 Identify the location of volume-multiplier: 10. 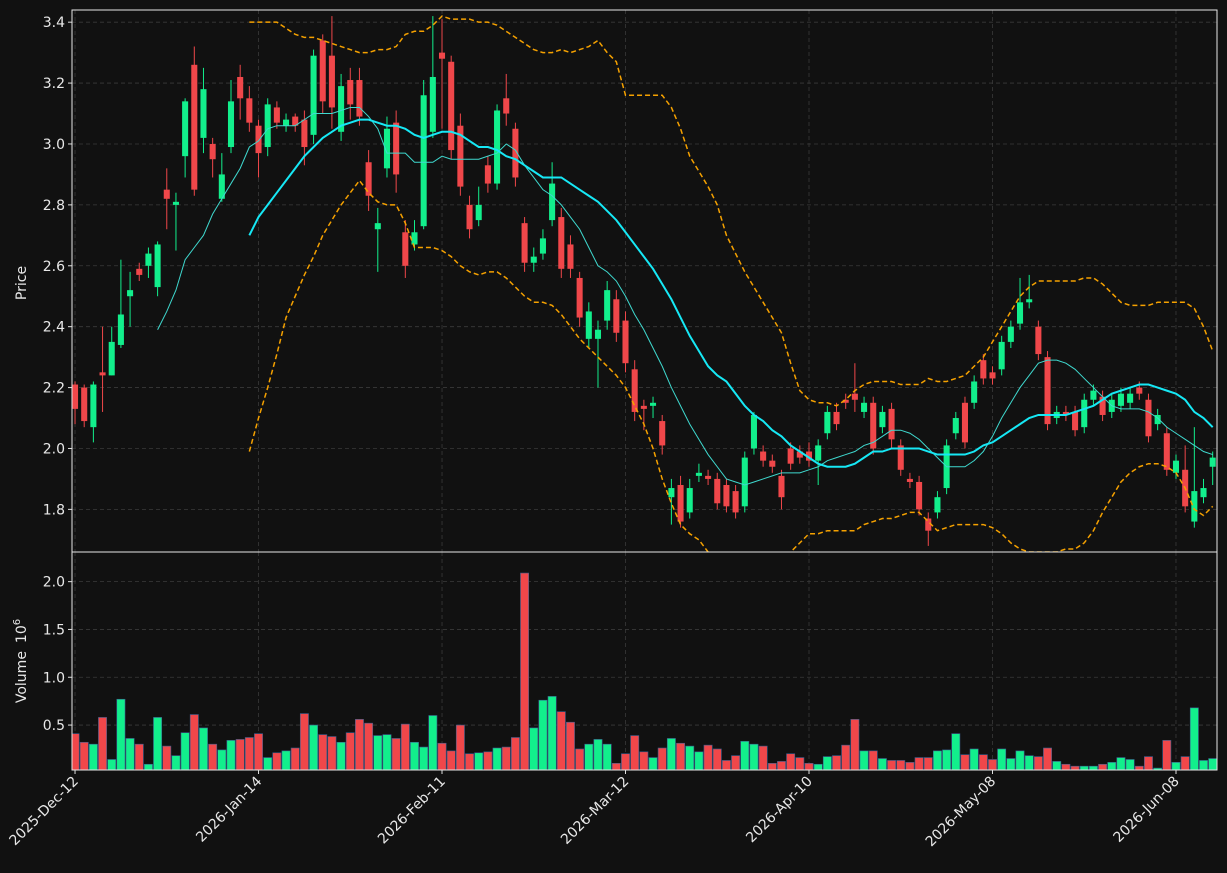
(22, 634).